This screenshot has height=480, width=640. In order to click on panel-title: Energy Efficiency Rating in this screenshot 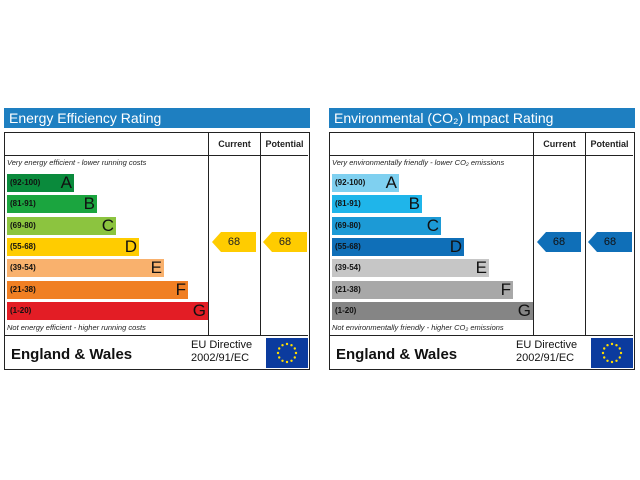, I will do `click(157, 118)`.